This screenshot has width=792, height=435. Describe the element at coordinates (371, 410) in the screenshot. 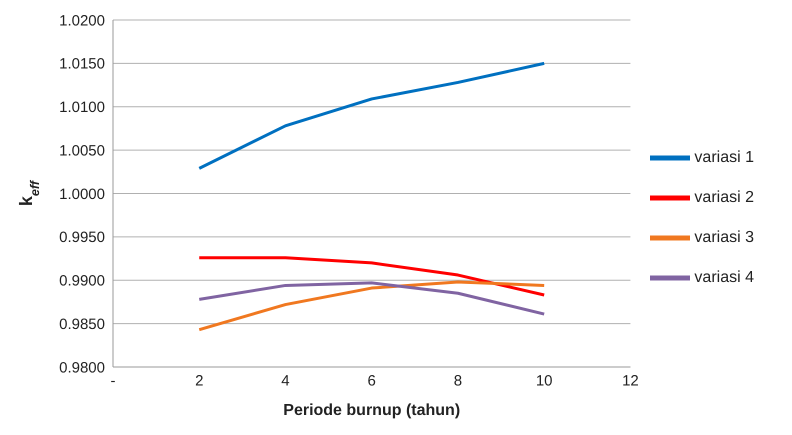

I see `x-axis-title: Periode burnup (tahun)` at that location.